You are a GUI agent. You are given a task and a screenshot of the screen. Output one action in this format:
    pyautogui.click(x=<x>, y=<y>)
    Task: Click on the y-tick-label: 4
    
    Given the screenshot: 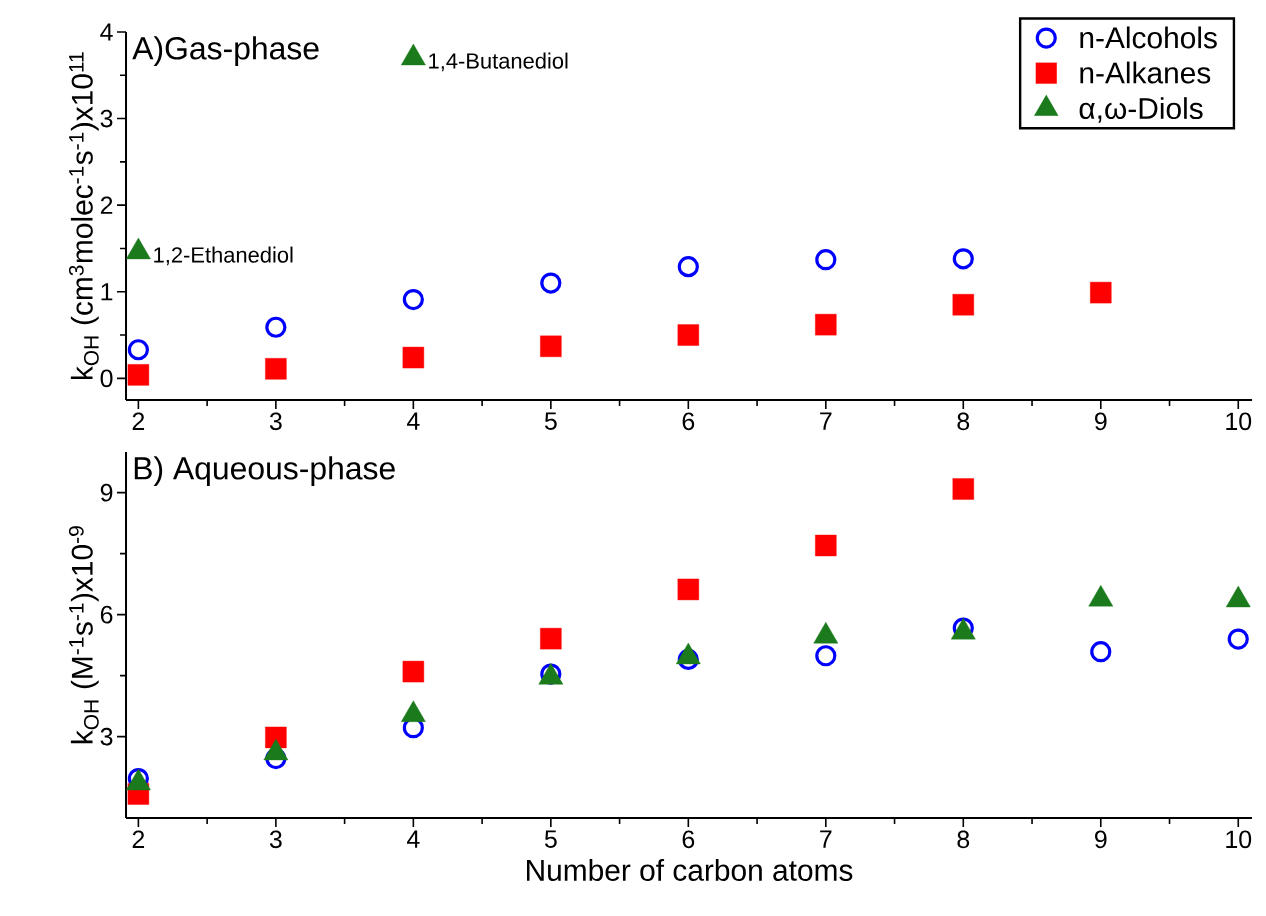 What is the action you would take?
    pyautogui.click(x=106, y=32)
    